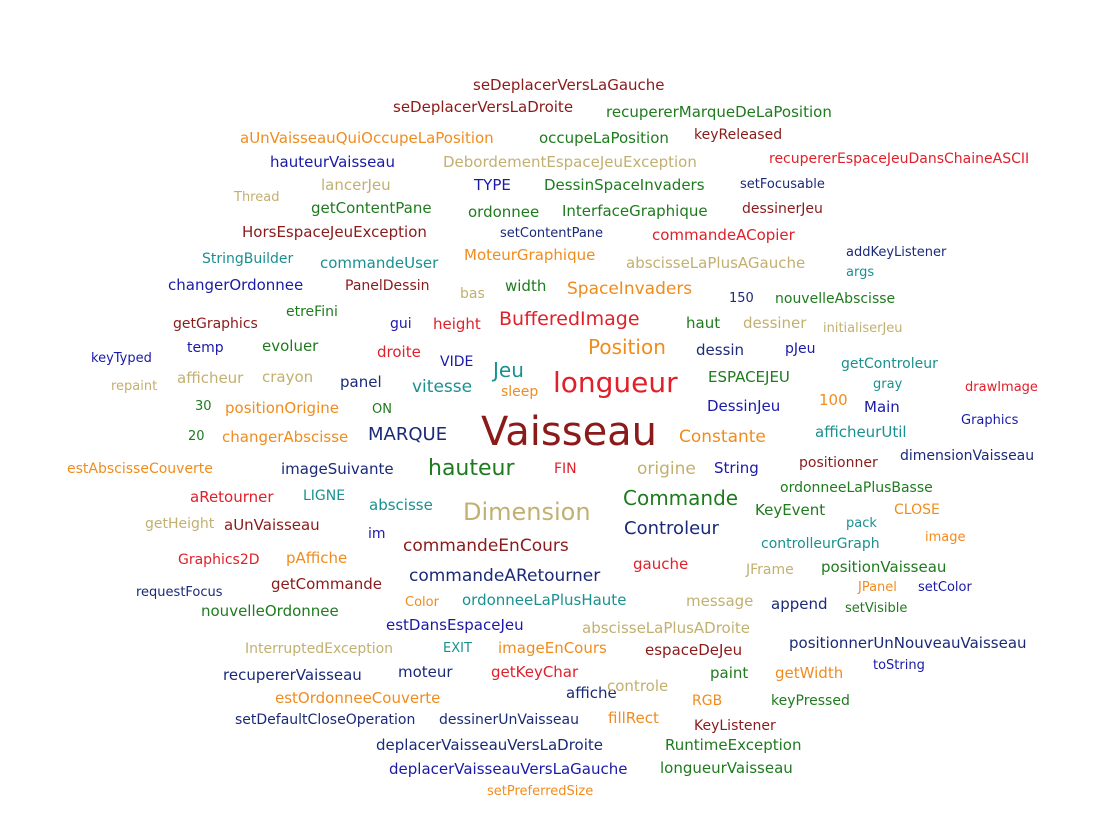  Describe the element at coordinates (379, 263) in the screenshot. I see `cloud-word-commandeuser: commandeUser` at that location.